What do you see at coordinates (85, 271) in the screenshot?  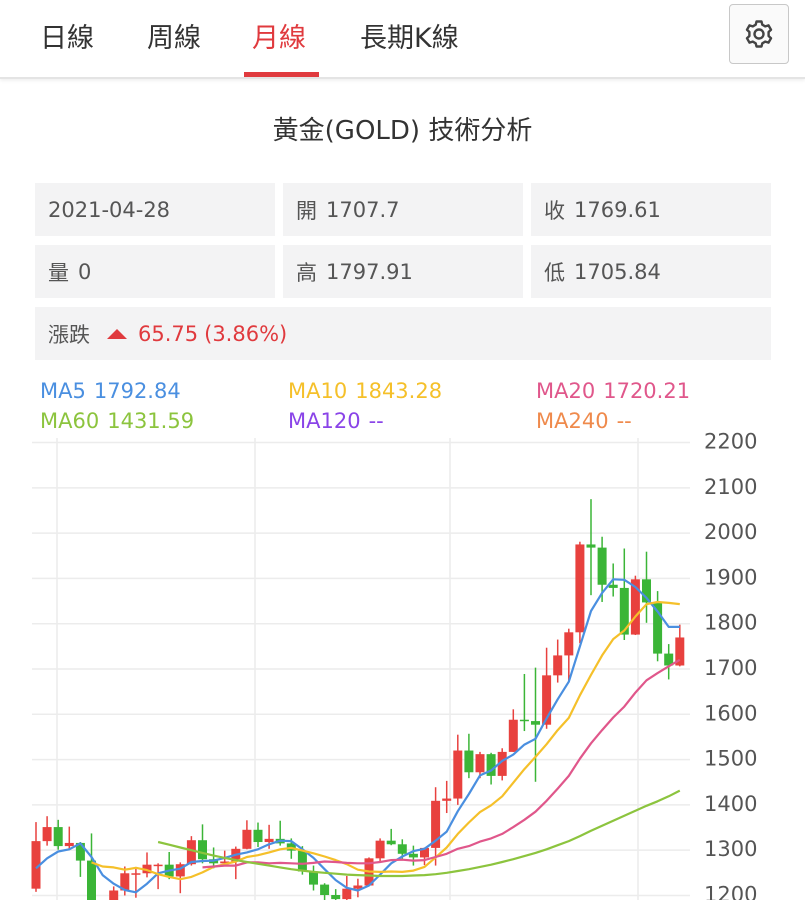 I see `value: 0` at bounding box center [85, 271].